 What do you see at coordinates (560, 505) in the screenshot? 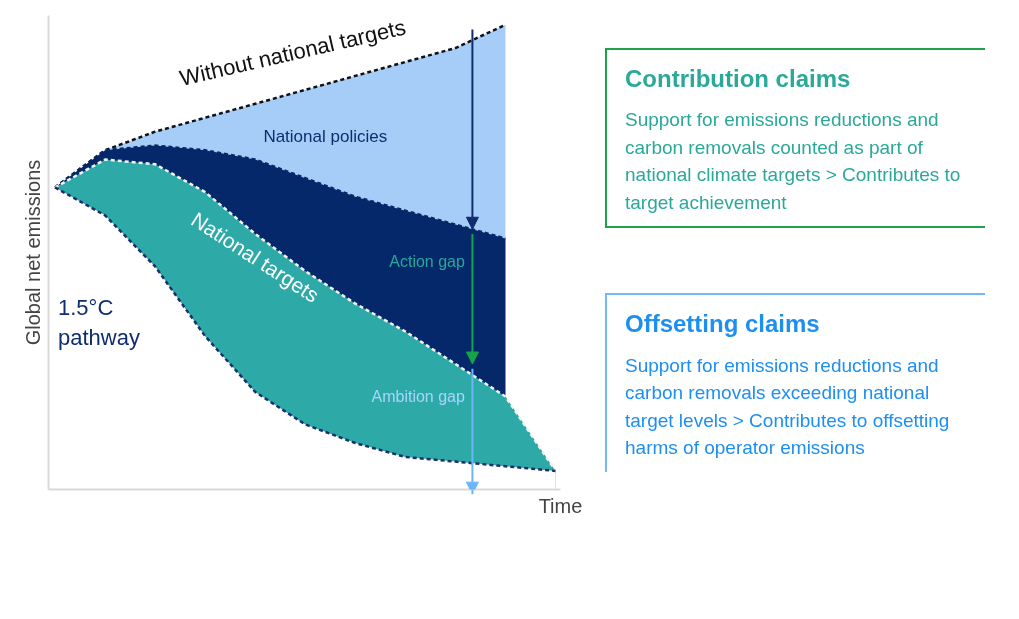
I see `x-axis-title: Time` at bounding box center [560, 505].